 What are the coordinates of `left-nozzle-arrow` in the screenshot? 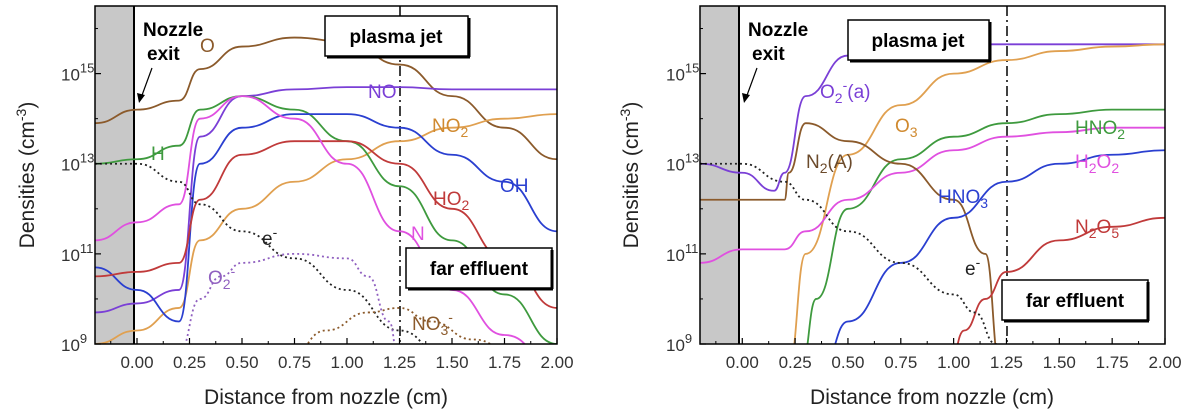 It's located at (146, 83).